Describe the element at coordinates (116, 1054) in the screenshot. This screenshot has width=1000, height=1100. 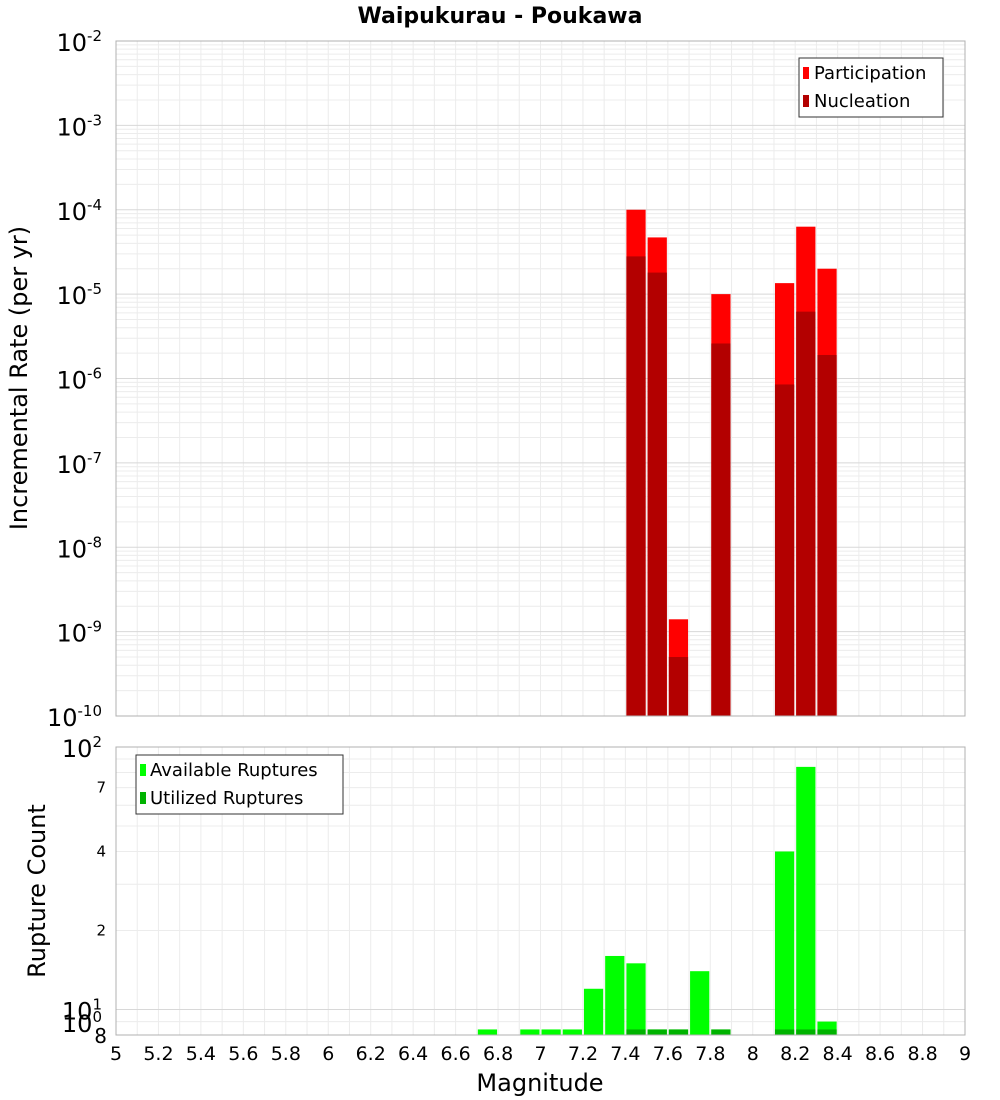
I see `x-tick-label: 5` at that location.